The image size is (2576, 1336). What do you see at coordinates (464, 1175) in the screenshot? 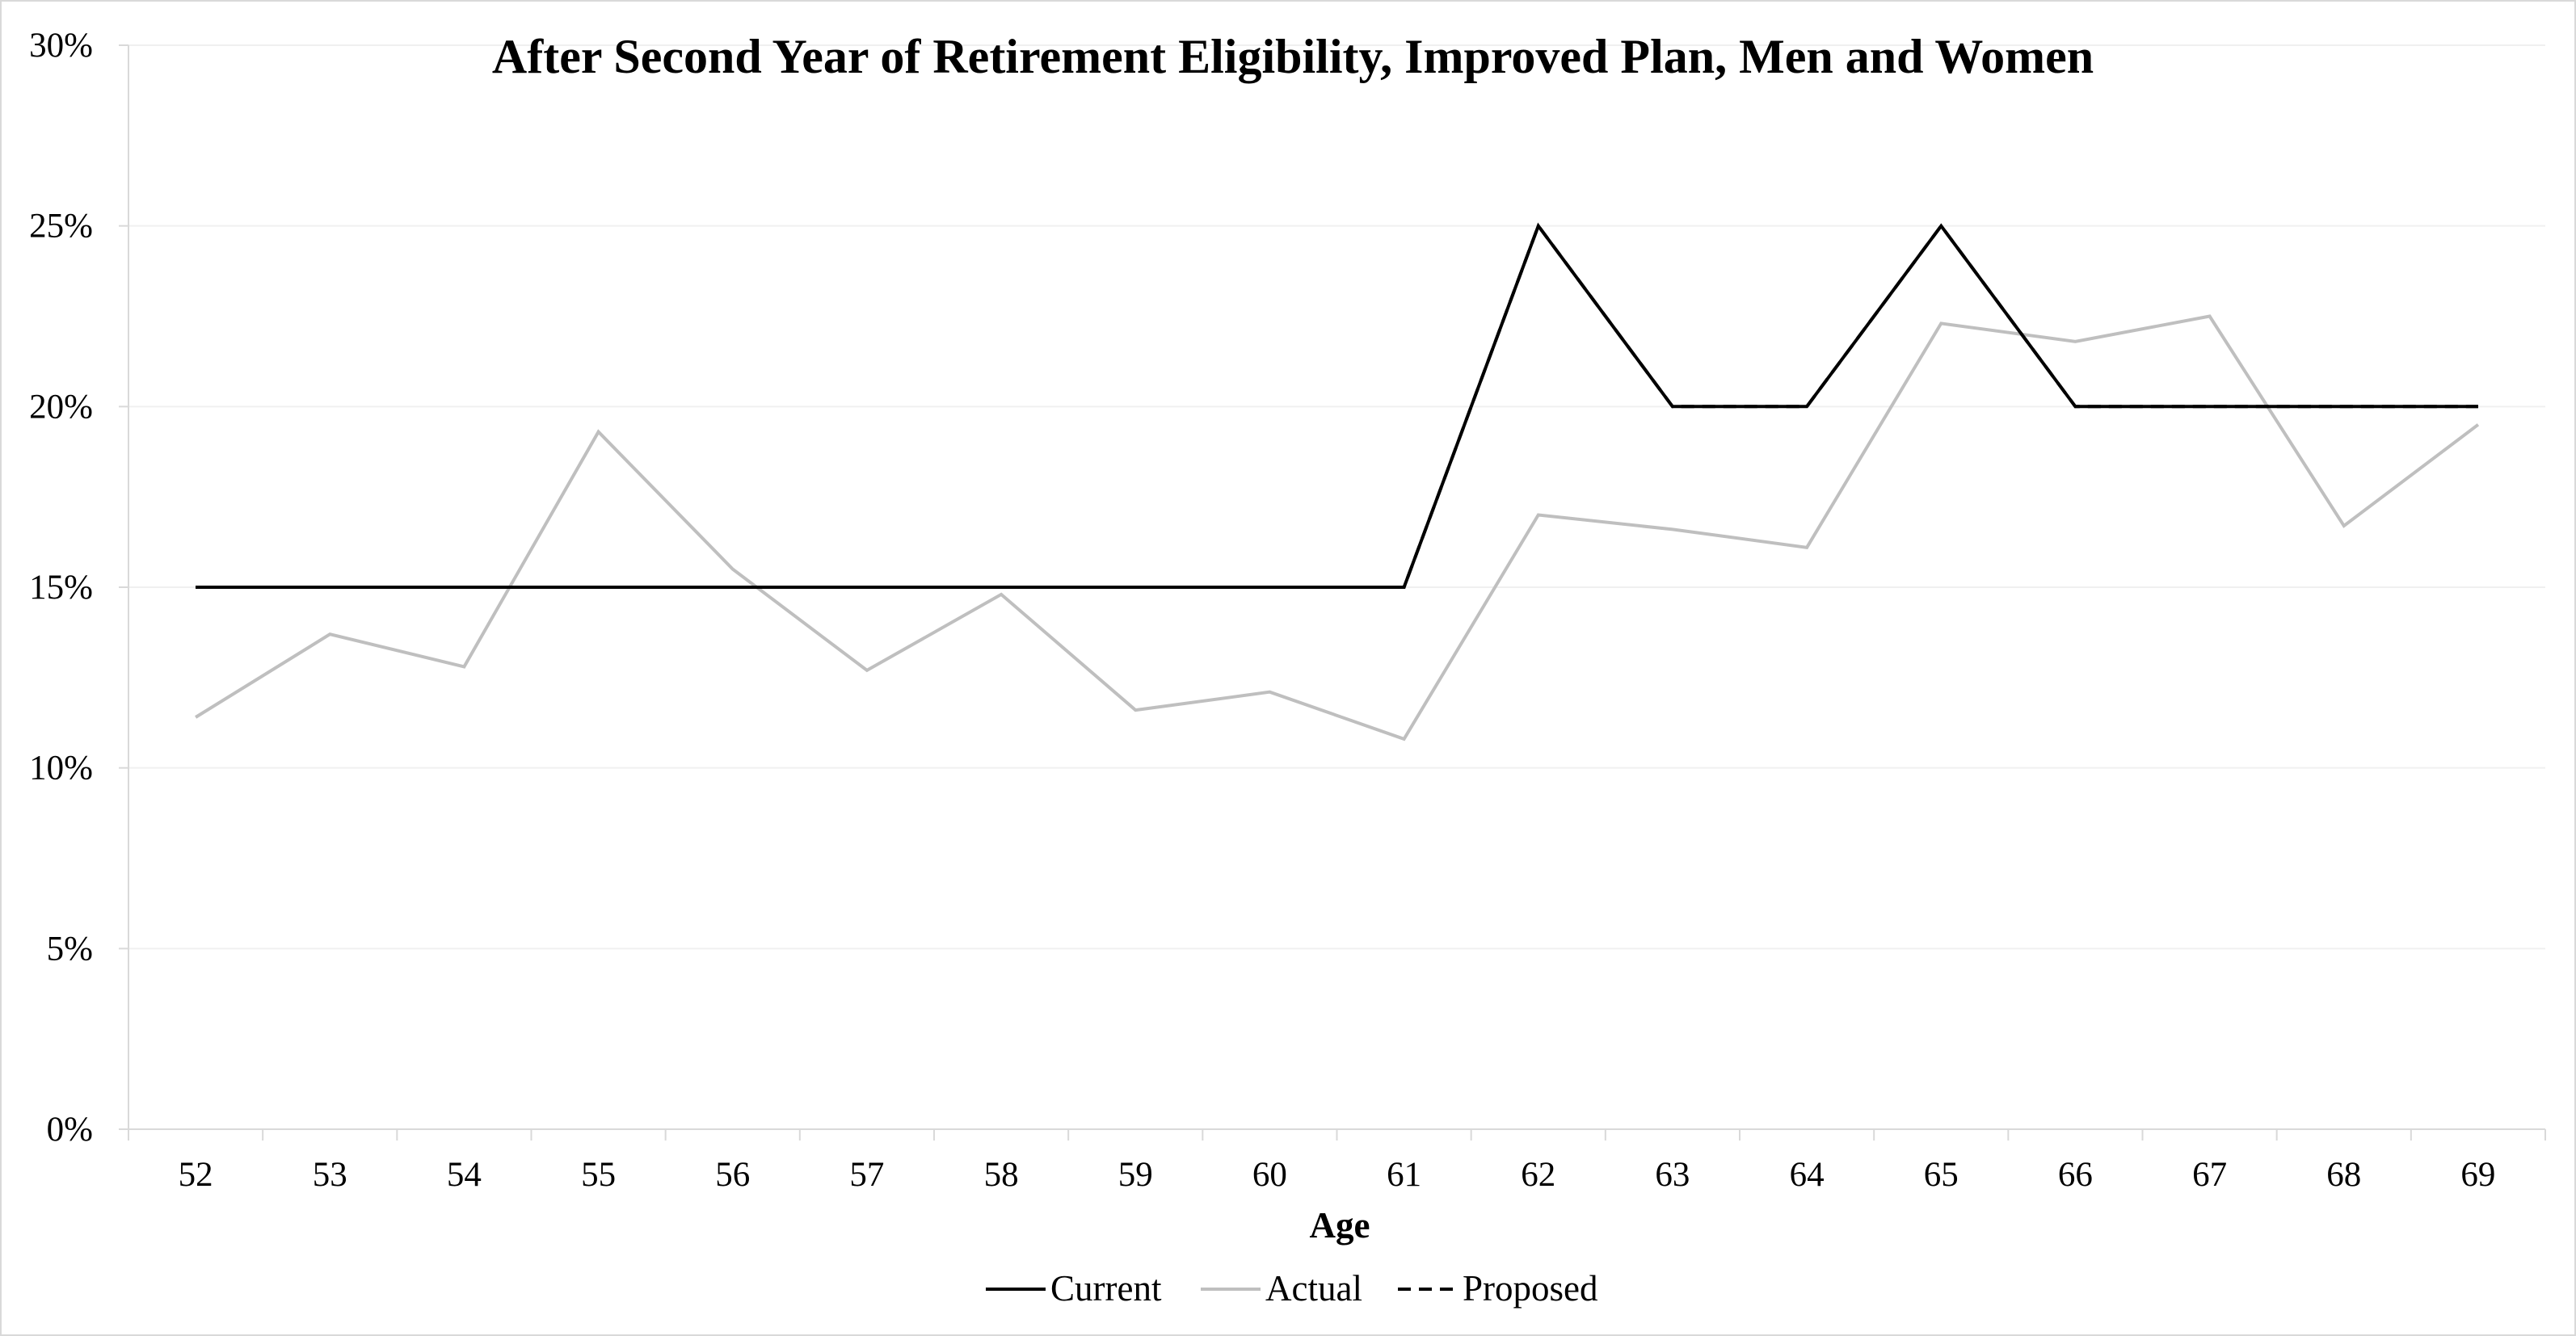
I see `x-tick-label: 54` at bounding box center [464, 1175].